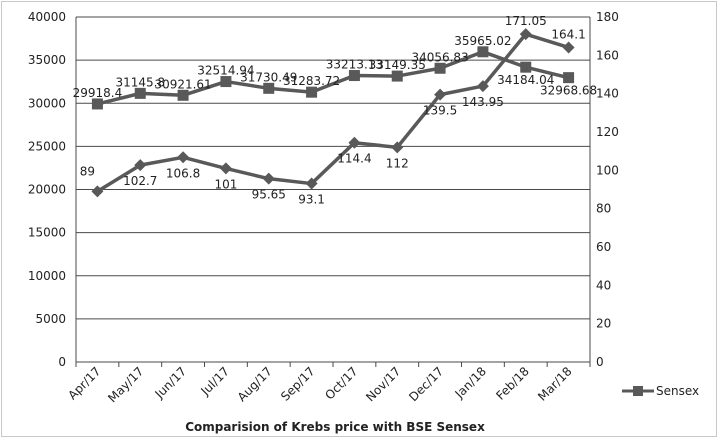 This screenshot has width=719, height=439. What do you see at coordinates (525, 80) in the screenshot?
I see `sensex-data-label: 34184.04` at bounding box center [525, 80].